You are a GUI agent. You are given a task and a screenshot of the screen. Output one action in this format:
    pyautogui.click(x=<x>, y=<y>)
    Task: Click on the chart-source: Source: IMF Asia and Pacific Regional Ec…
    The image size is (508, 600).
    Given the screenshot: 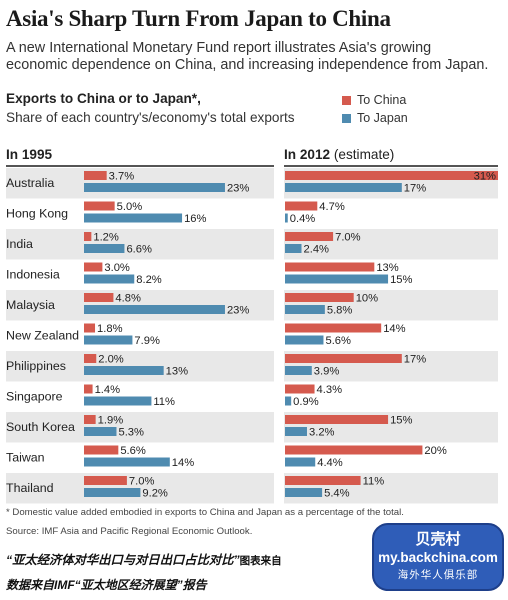 What is the action you would take?
    pyautogui.click(x=129, y=531)
    